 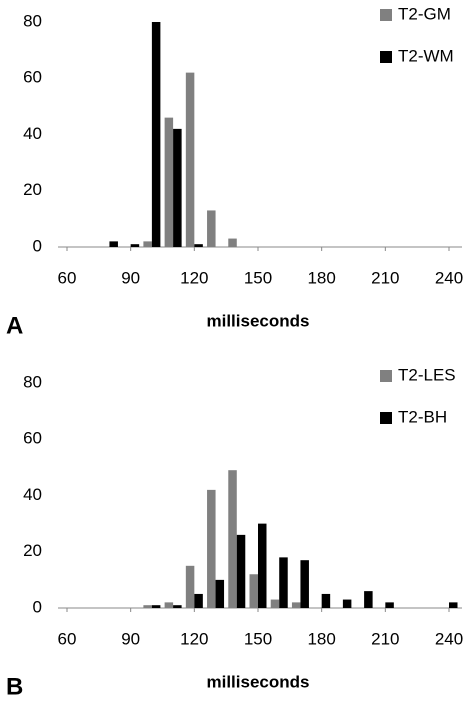 What do you see at coordinates (14, 686) in the screenshot?
I see `panel-label: B` at bounding box center [14, 686].